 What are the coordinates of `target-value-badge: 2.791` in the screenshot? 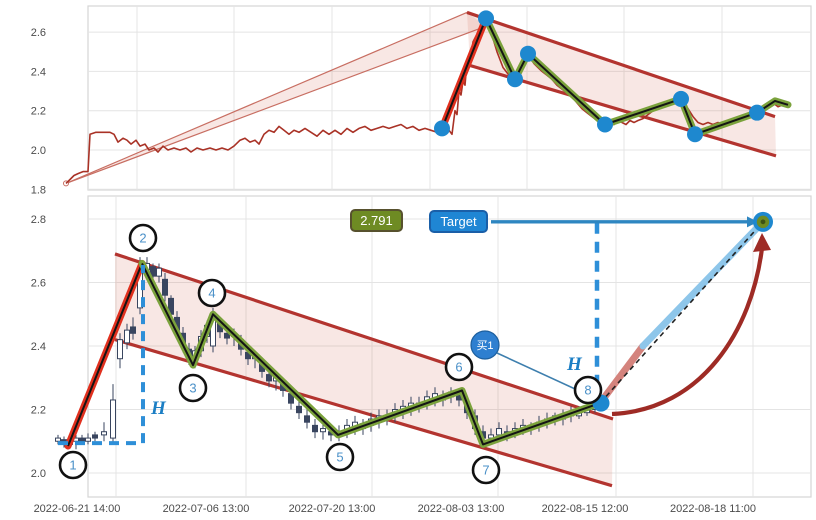 It's located at (376, 220).